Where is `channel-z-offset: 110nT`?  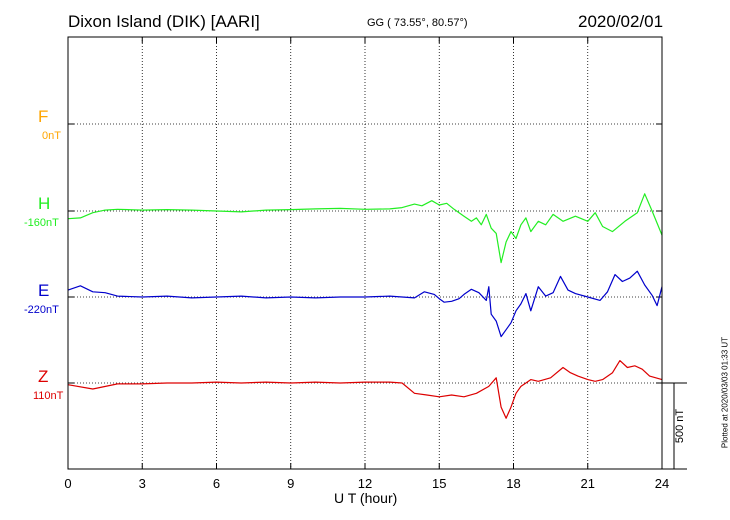 channel-z-offset: 110nT is located at coordinates (48, 396).